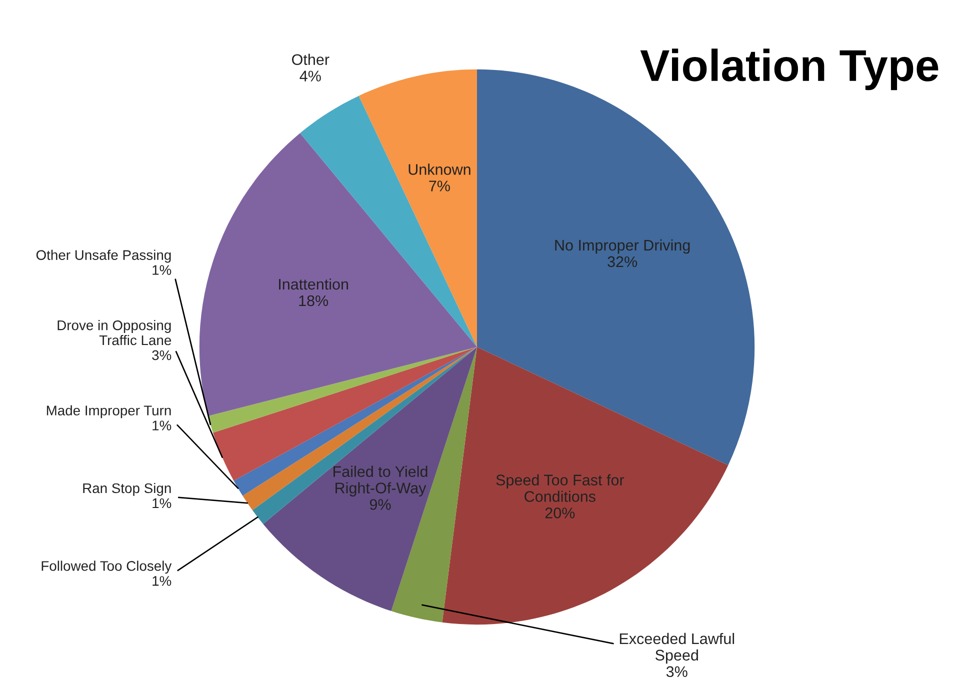 This screenshot has width=954, height=694. Describe the element at coordinates (789, 69) in the screenshot. I see `chart-title: Violation Type` at that location.